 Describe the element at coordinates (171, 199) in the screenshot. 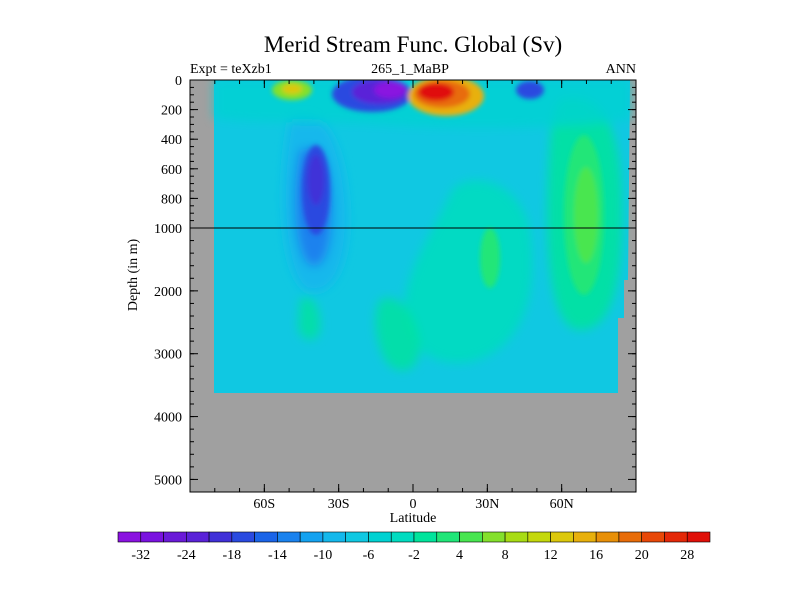

I see `y-tick-label: 800` at that location.